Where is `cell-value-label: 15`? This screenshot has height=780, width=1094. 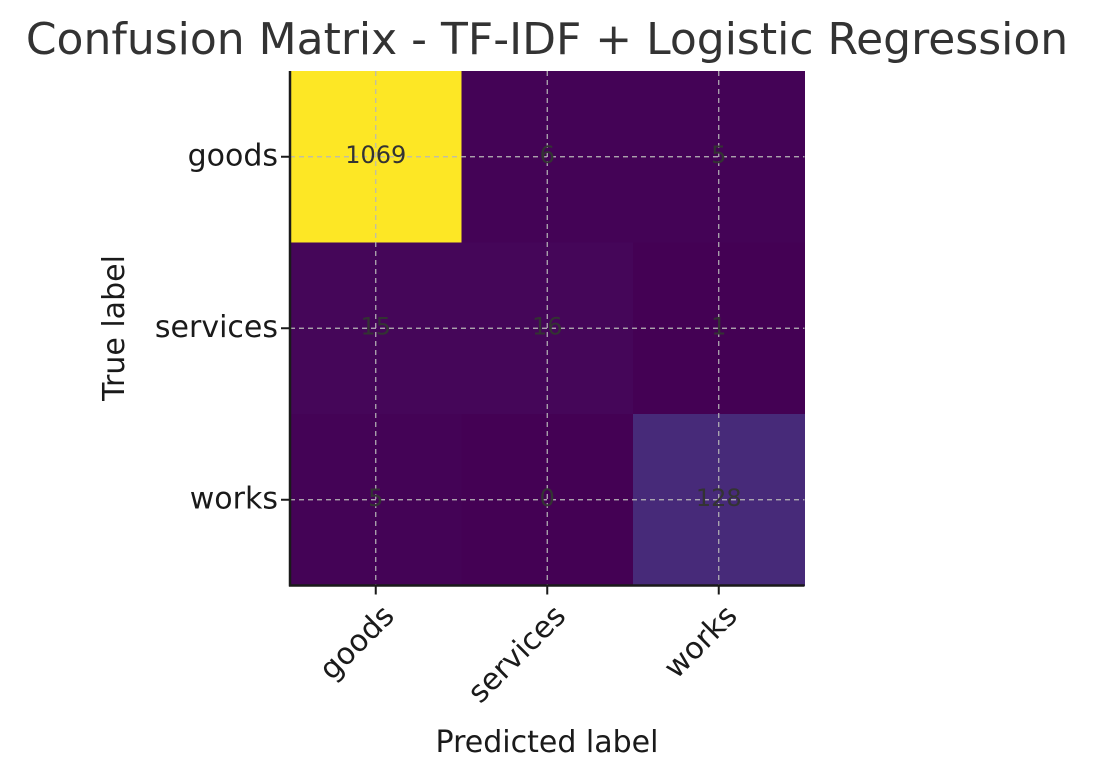
cell-value-label: 15 is located at coordinates (375, 326).